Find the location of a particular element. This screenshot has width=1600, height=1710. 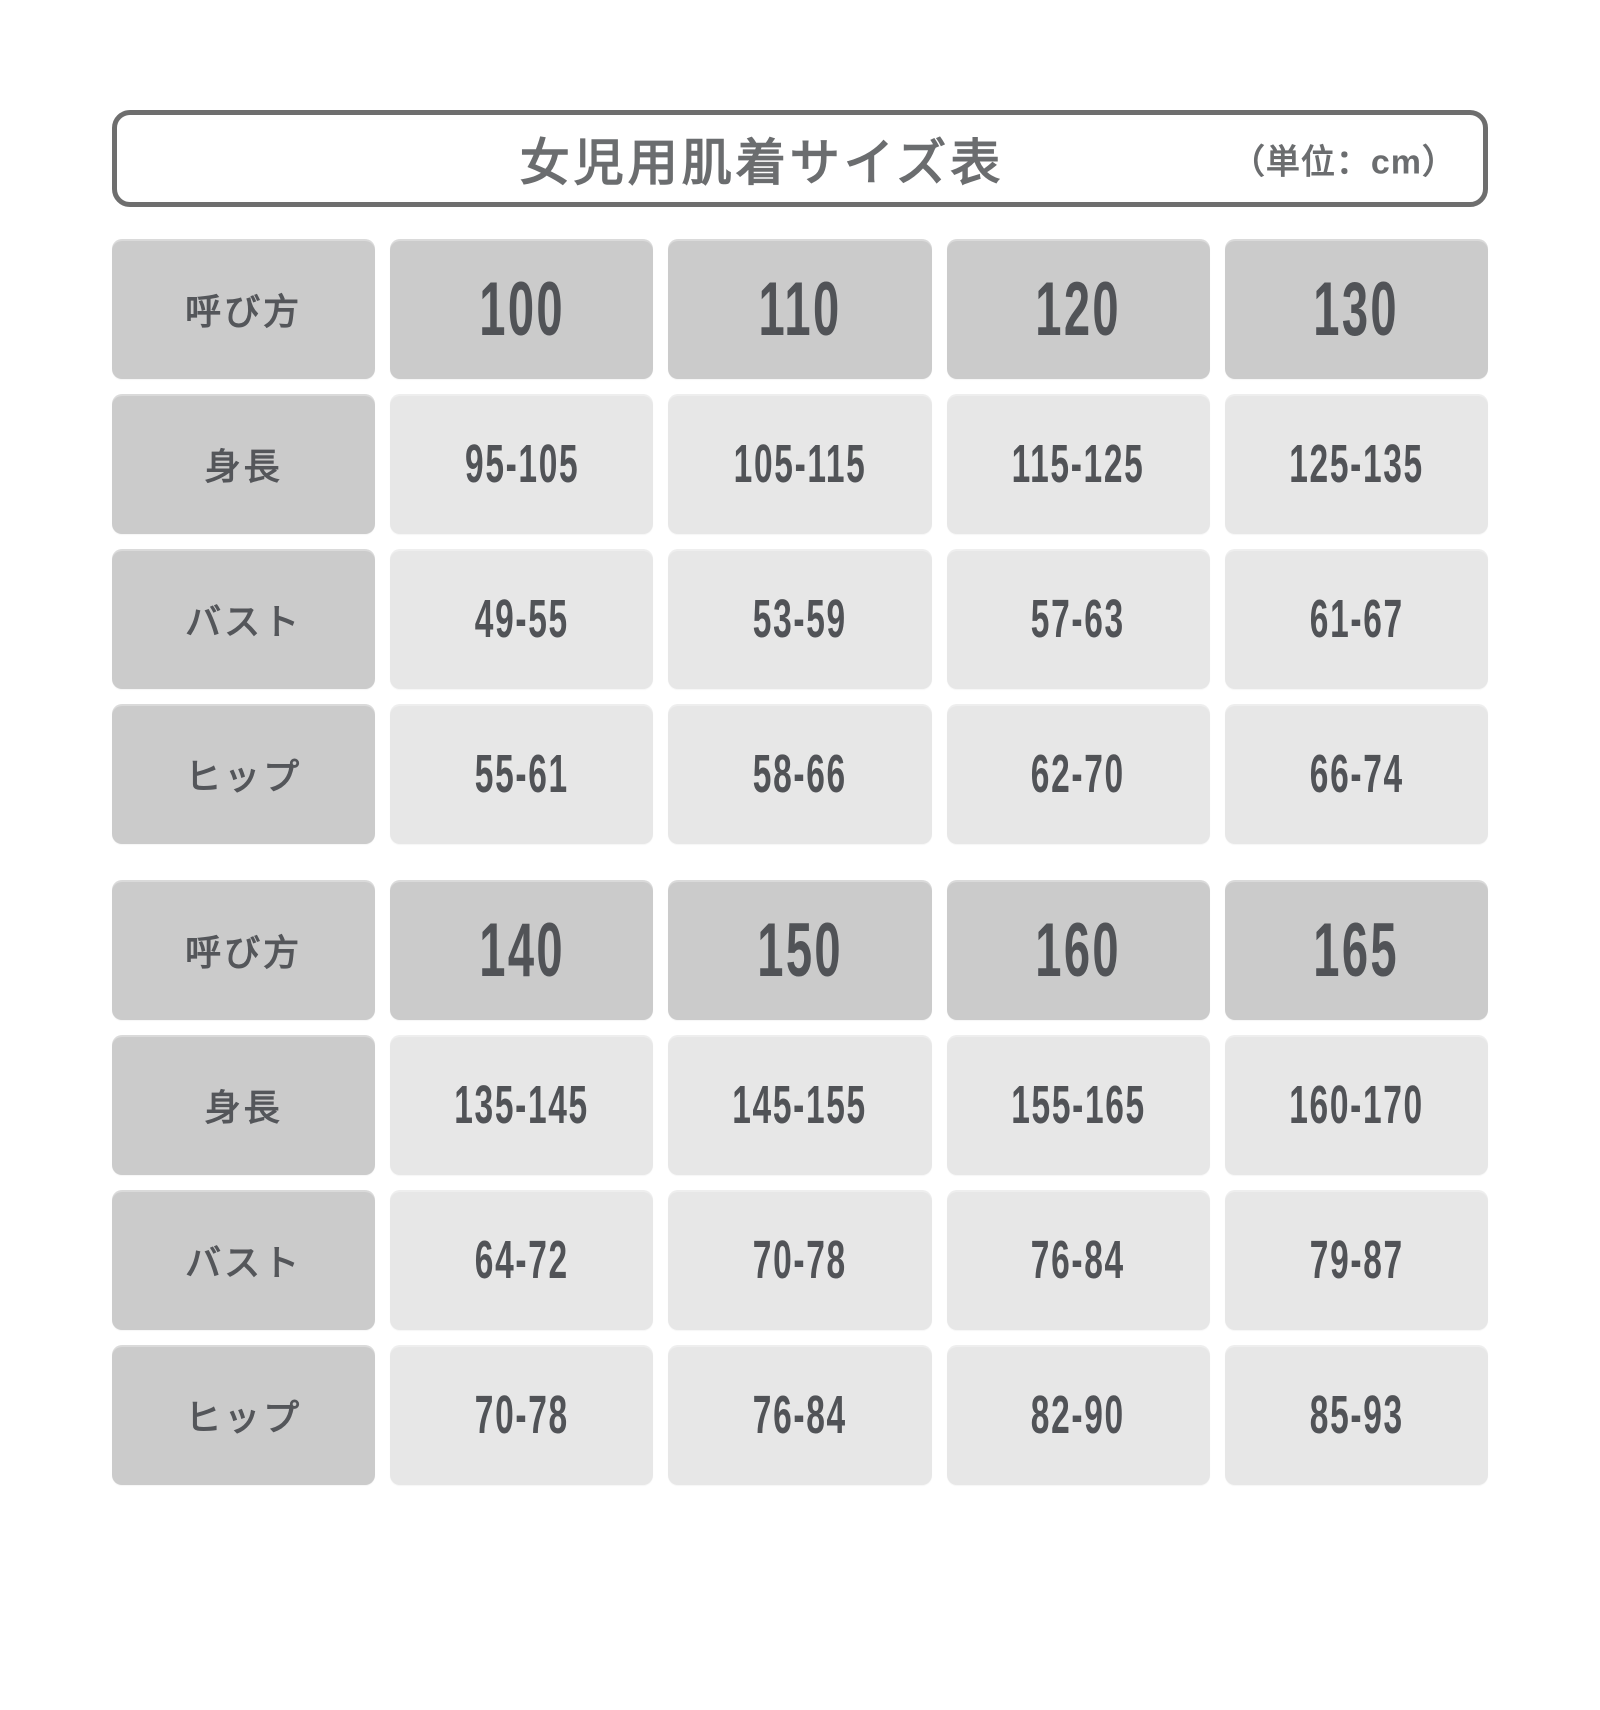

bust-range-cell: 61-67 is located at coordinates (1356, 619).